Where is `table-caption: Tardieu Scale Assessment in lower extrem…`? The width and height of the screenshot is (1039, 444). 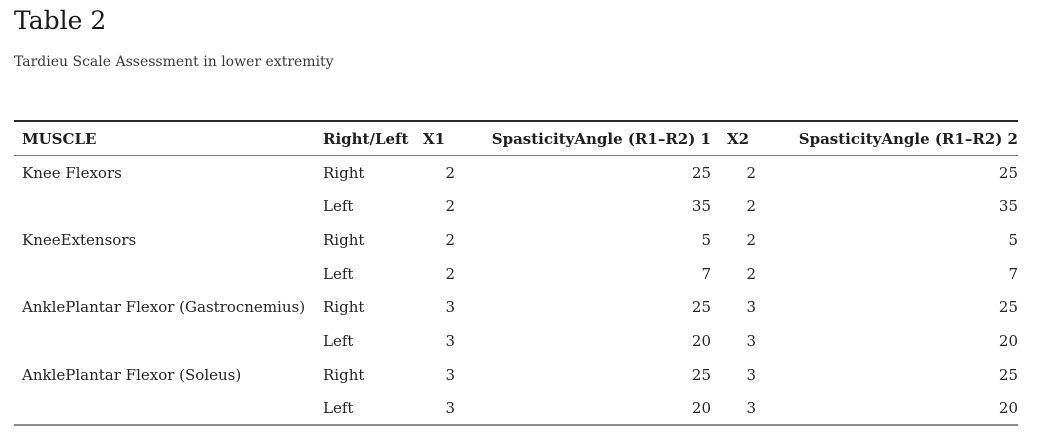
table-caption: Tardieu Scale Assessment in lower extrem… is located at coordinates (174, 62).